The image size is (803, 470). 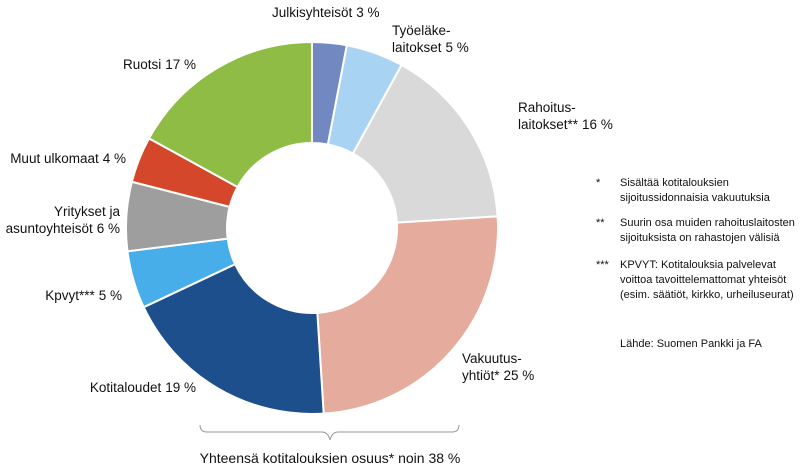 I want to click on category-label: Rahoitus- laitokset**, so click(x=548, y=116).